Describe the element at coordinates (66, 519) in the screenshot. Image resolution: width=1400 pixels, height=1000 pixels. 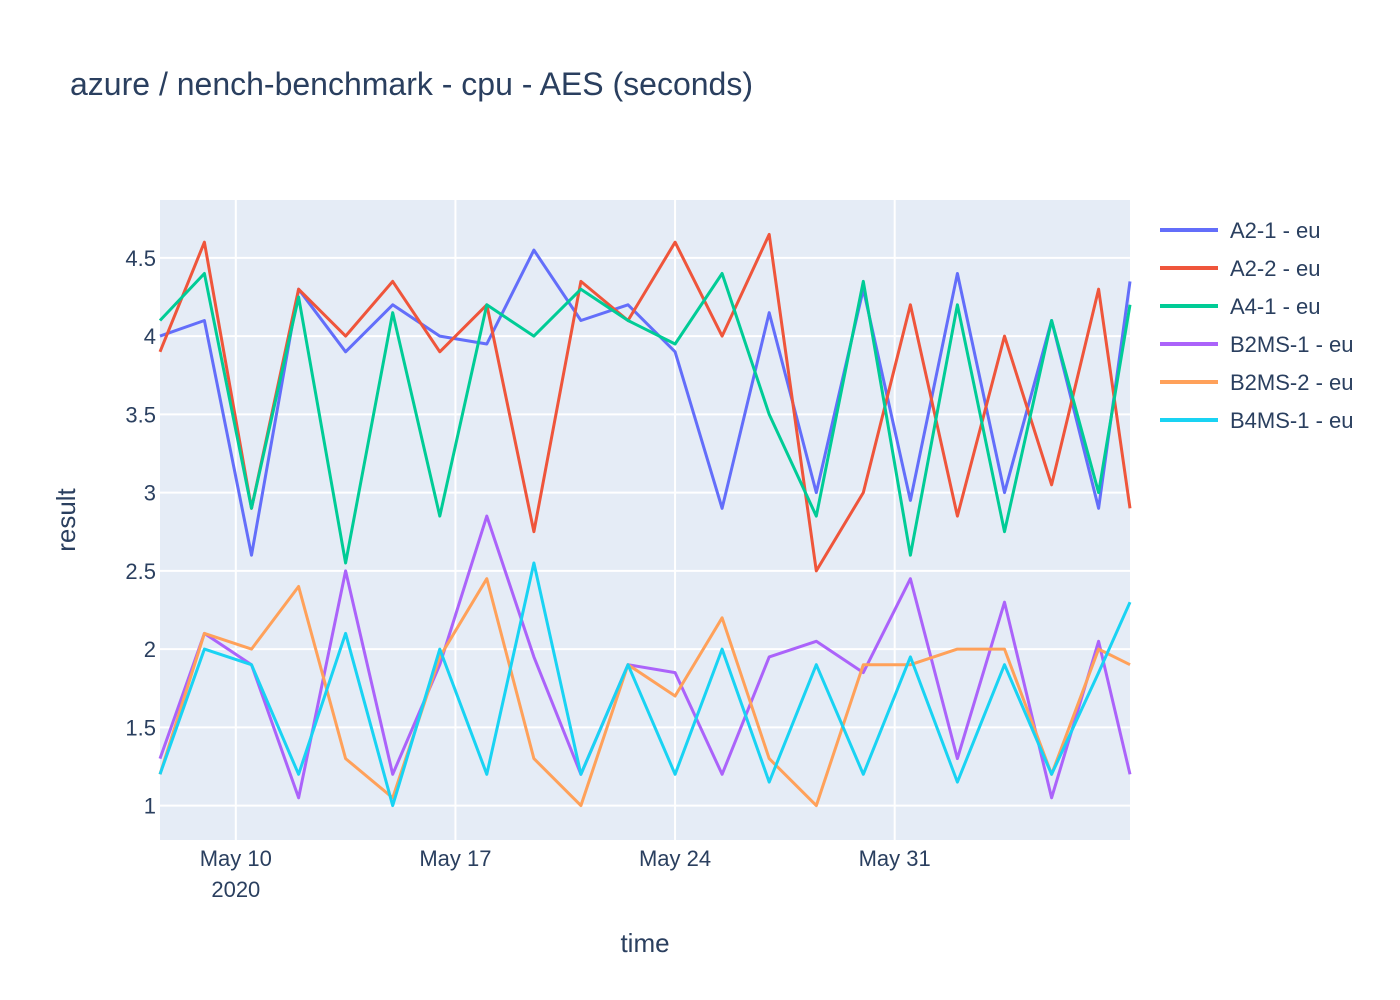
I see `y-axis-title: result` at that location.